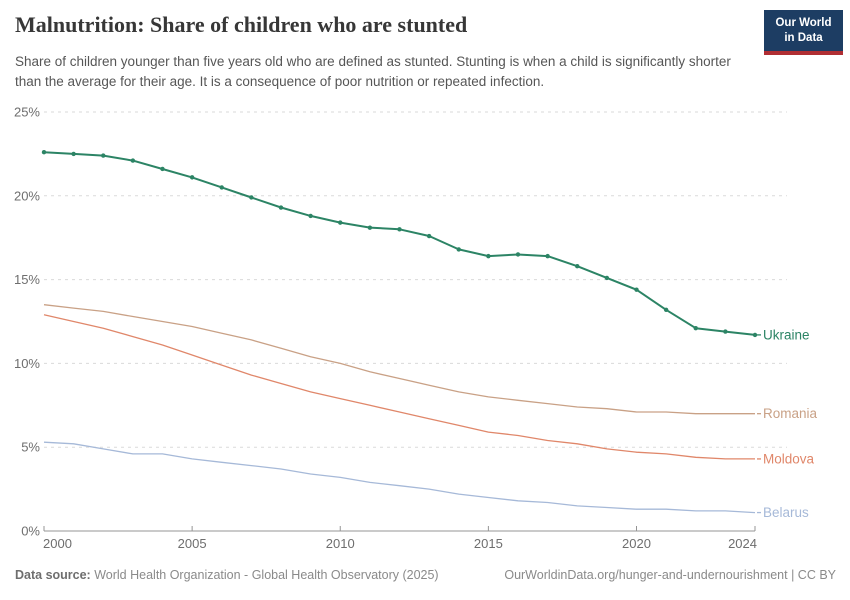 This screenshot has height=600, width=850. Describe the element at coordinates (27, 363) in the screenshot. I see `y-tick-label: 10%` at that location.